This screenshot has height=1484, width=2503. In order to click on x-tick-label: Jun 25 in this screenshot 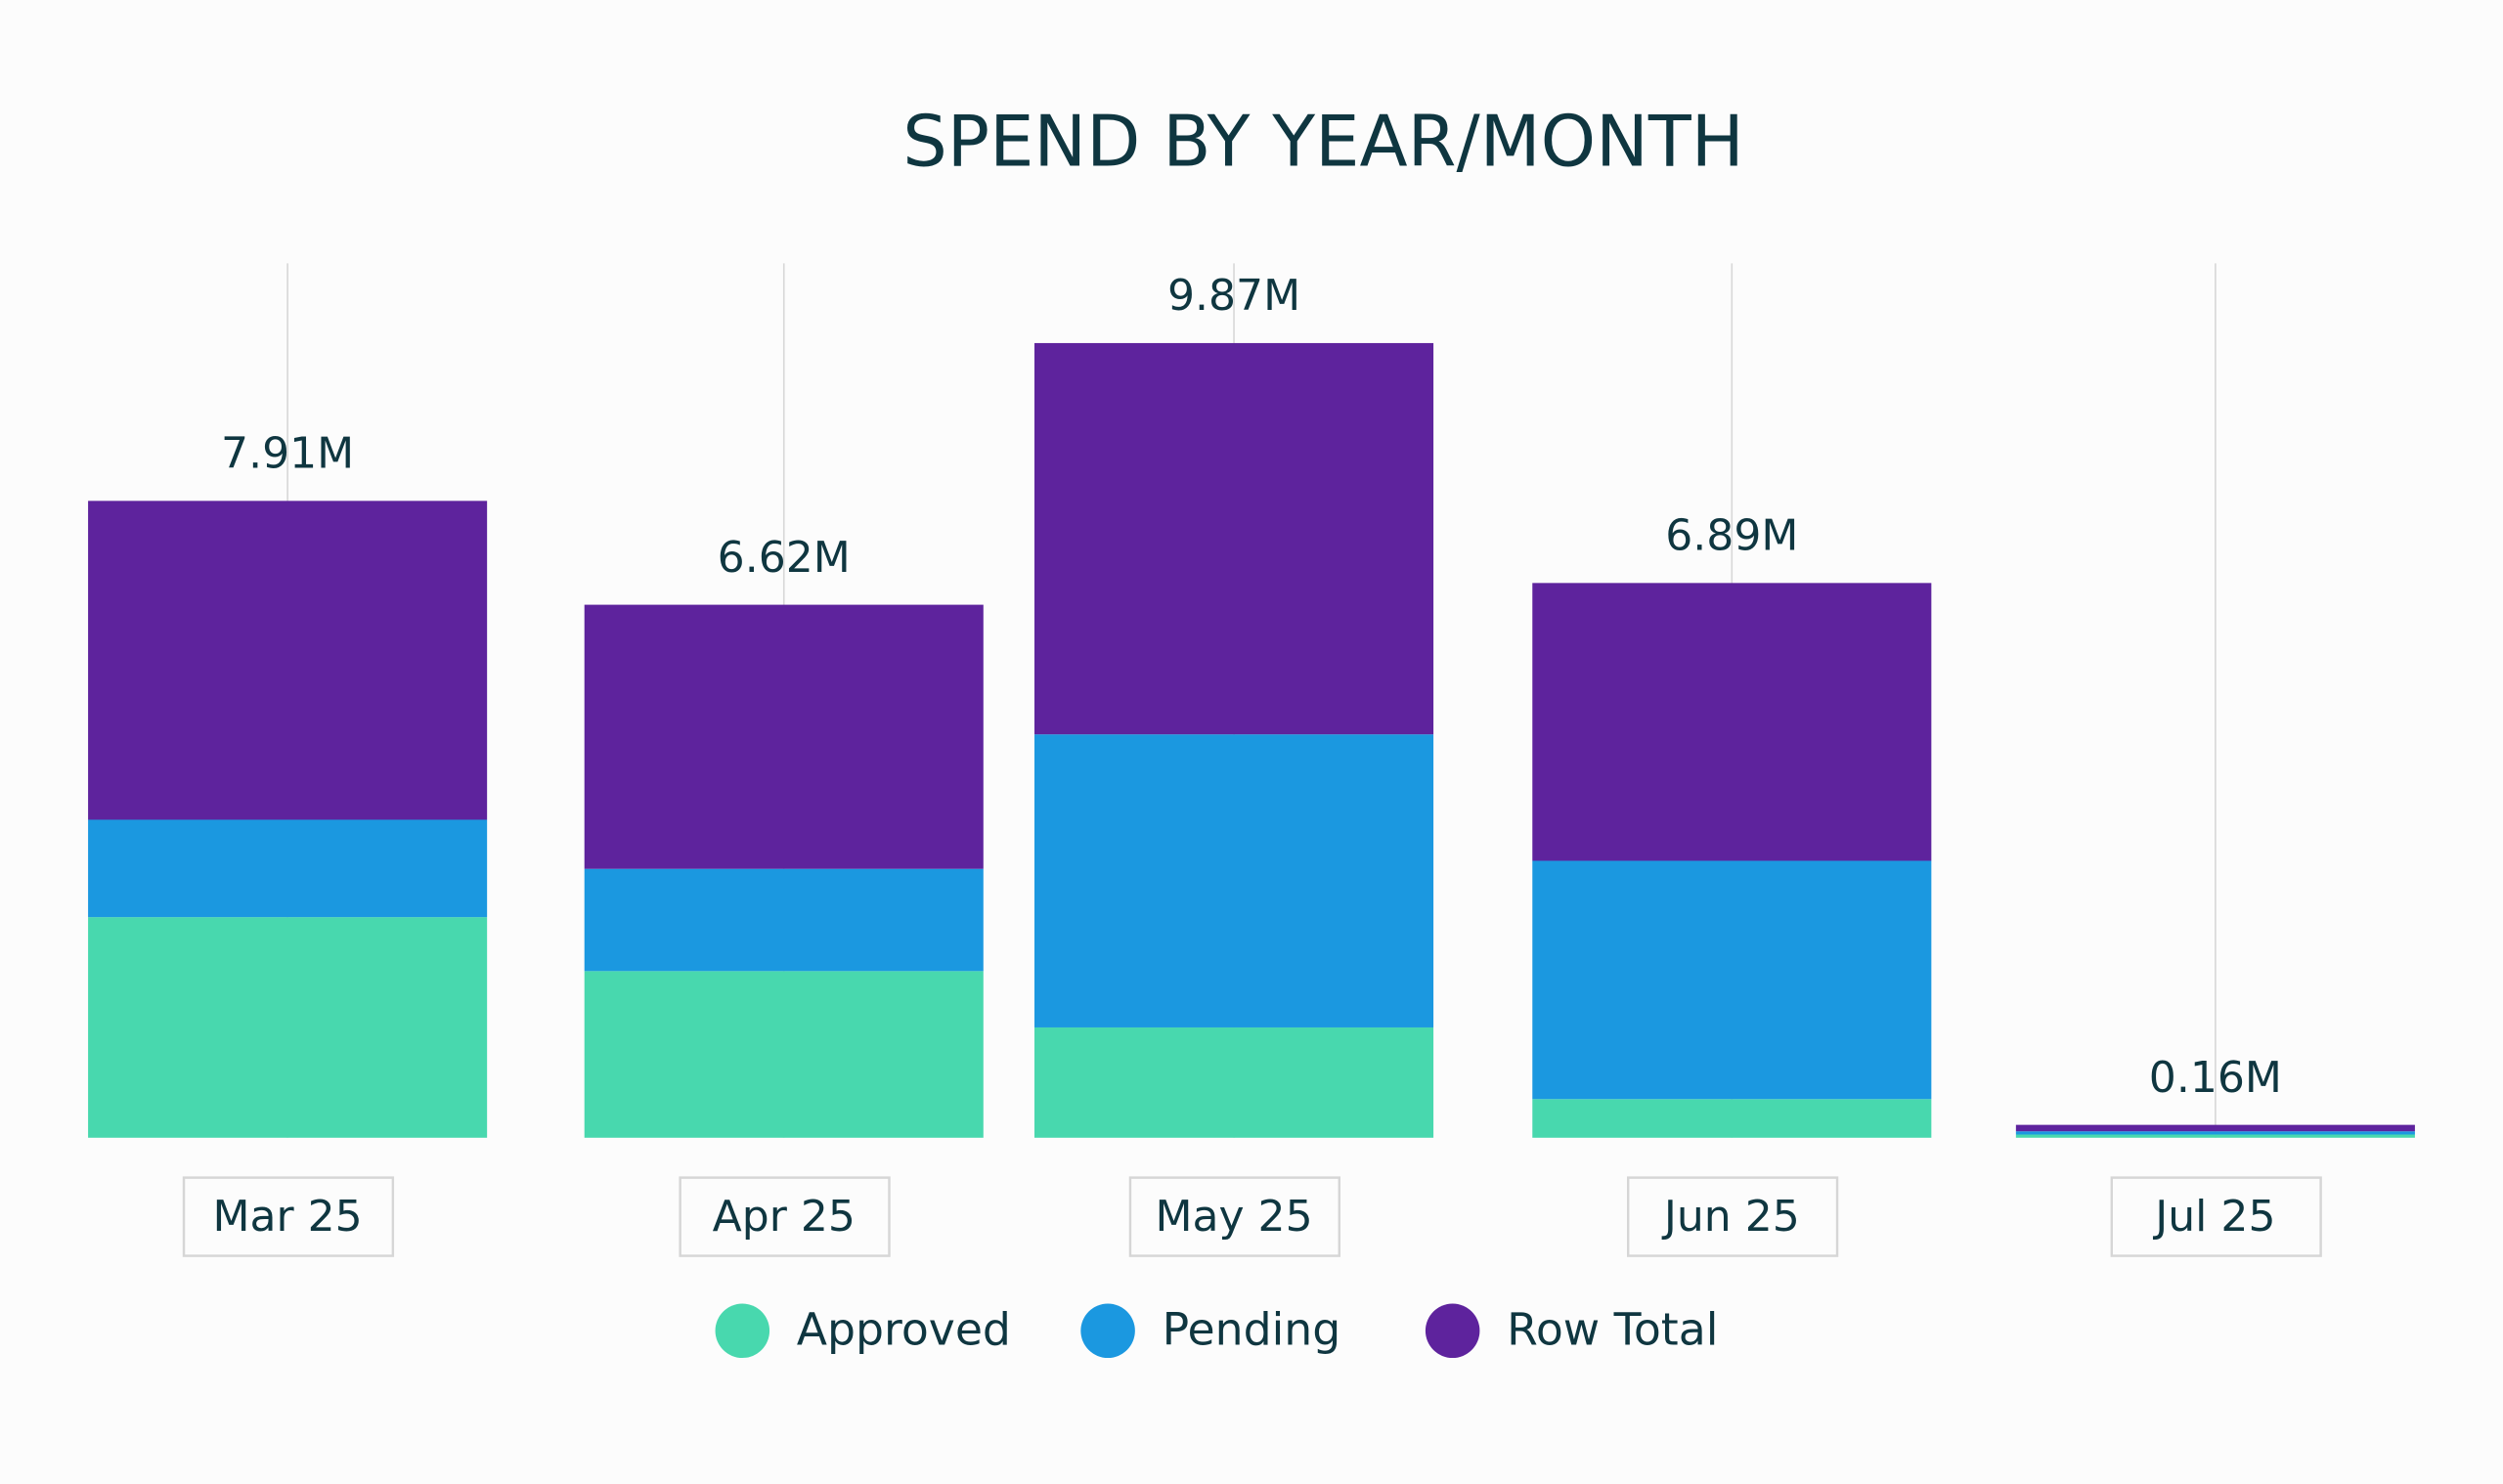, I will do `click(1730, 1217)`.